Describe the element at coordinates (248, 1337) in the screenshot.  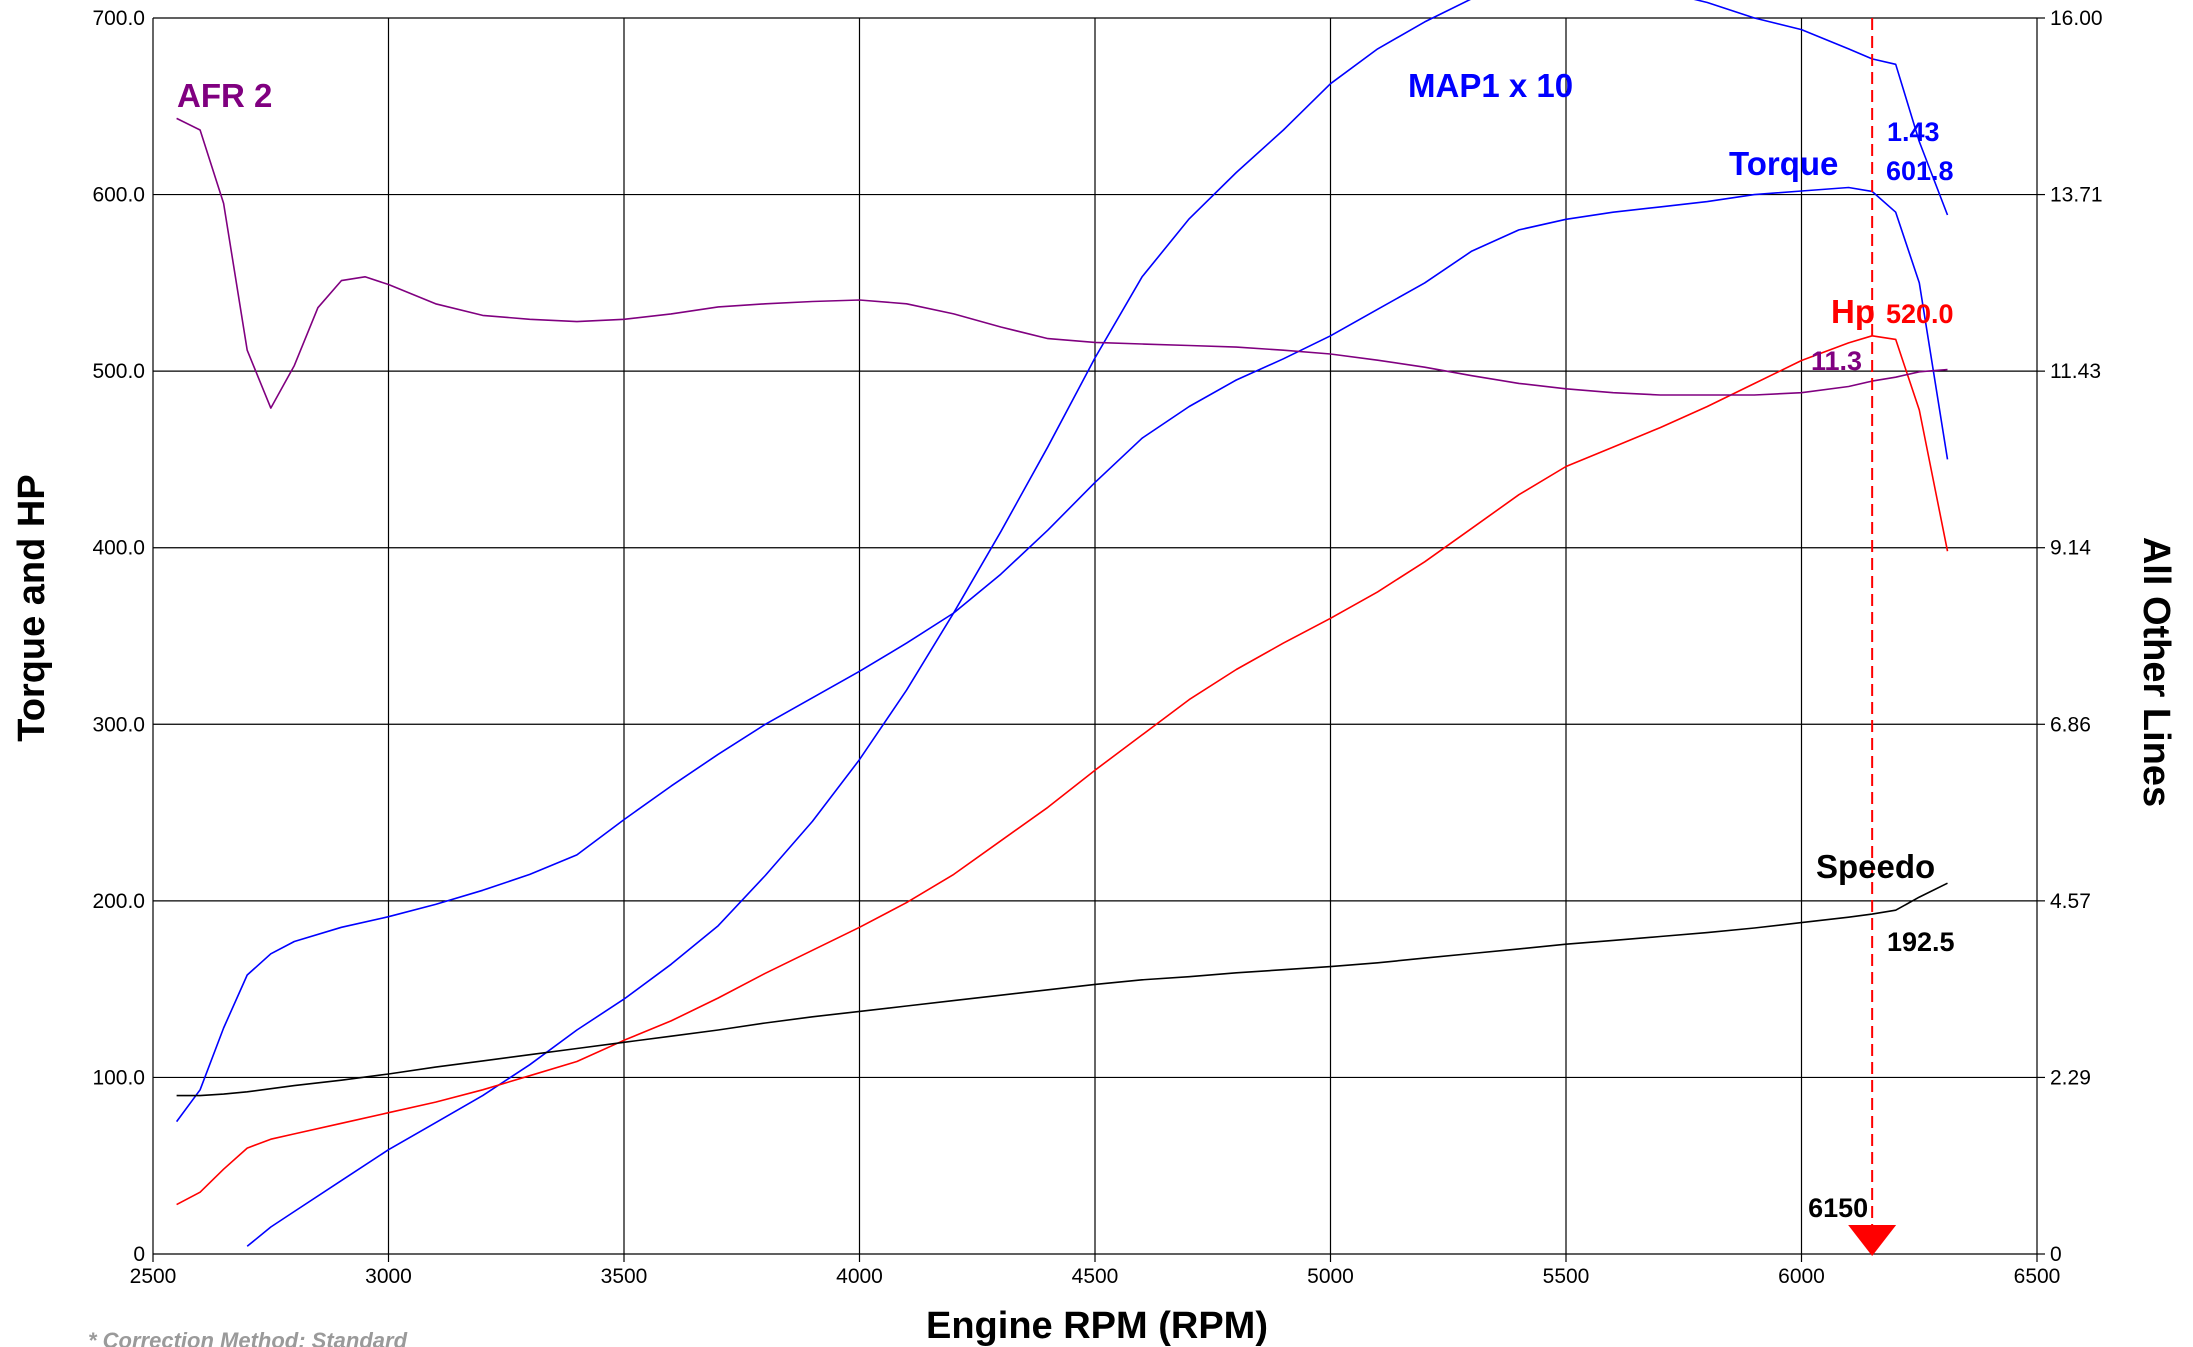
I see `correction-method-note: * Correction Method: Standard` at that location.